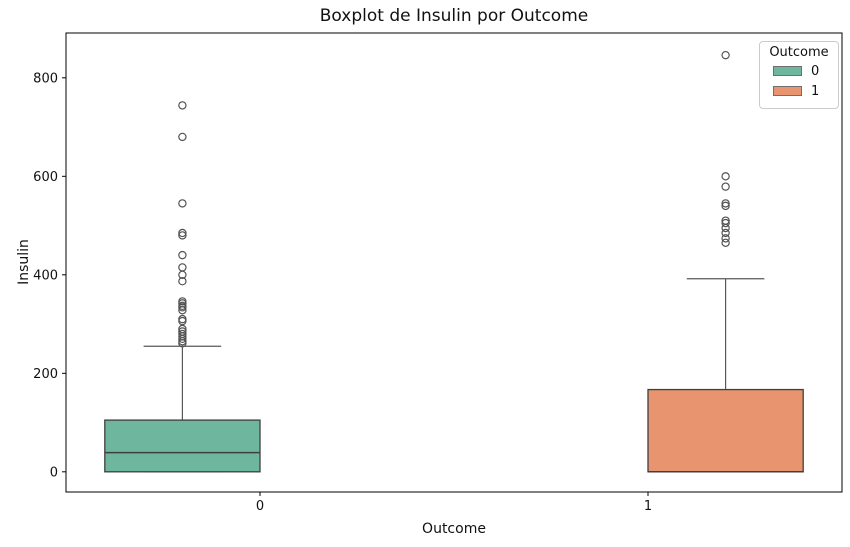 The height and width of the screenshot is (547, 850). Describe the element at coordinates (45, 78) in the screenshot. I see `y-tick-label: 800` at that location.